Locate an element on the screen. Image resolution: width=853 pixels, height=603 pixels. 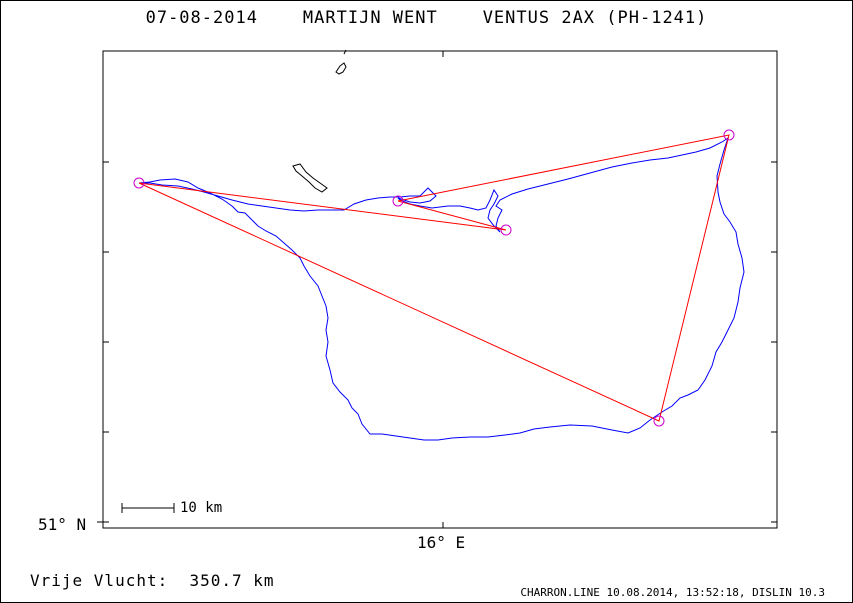
map-mark is located at coordinates (345, 52).